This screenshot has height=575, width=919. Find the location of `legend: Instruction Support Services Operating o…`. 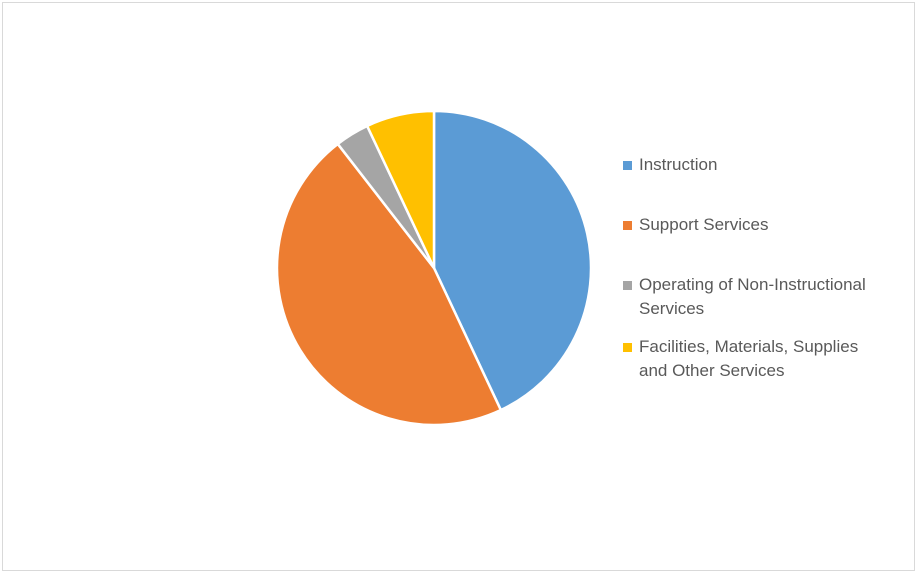

legend: Instruction Support Services Operating o… is located at coordinates (768, 275).